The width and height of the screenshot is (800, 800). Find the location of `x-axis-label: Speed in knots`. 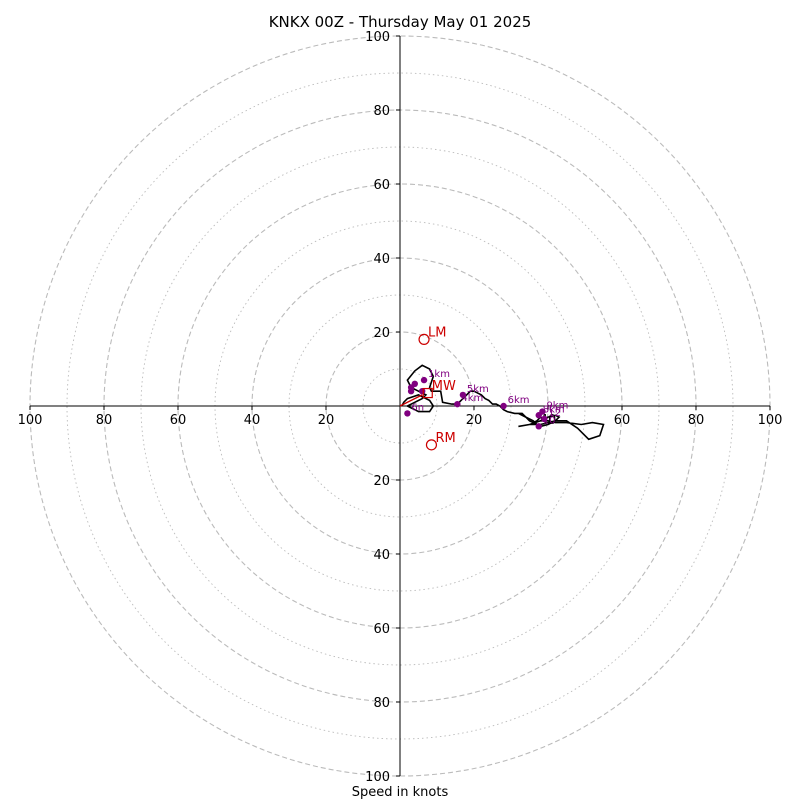

x-axis-label: Speed in knots is located at coordinates (400, 792).